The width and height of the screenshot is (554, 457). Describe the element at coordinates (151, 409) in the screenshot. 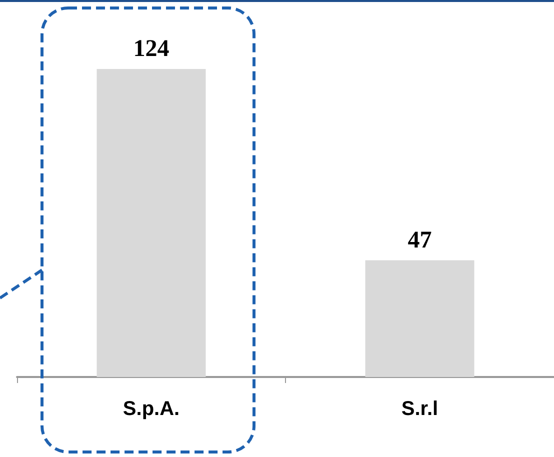

I see `x-tick-label: S.p.A.` at that location.